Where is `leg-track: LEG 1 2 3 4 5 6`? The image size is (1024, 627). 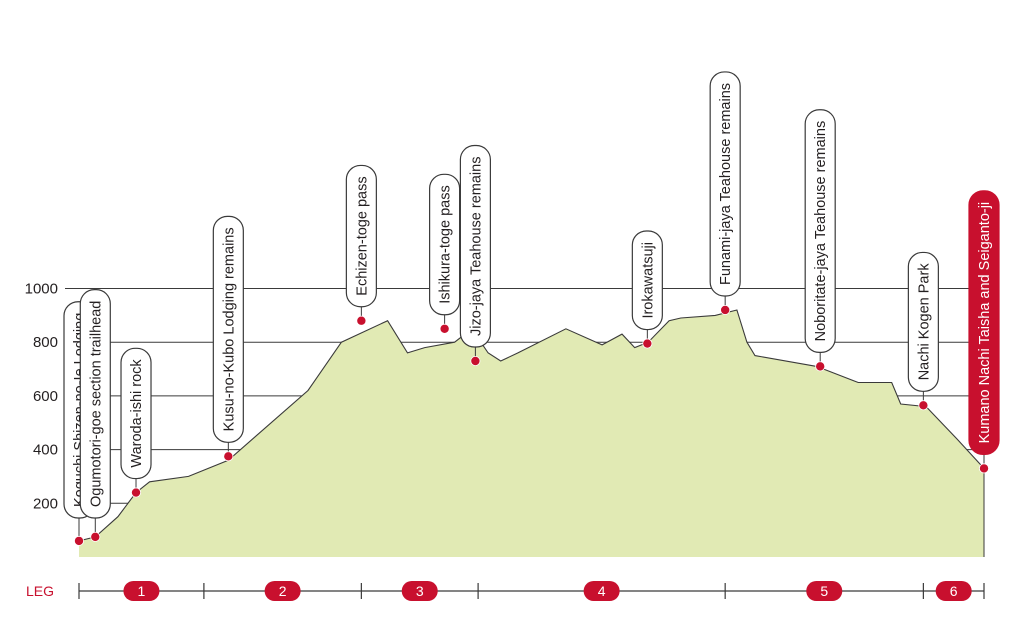
leg-track: LEG 1 2 3 4 5 6 is located at coordinates (505, 591).